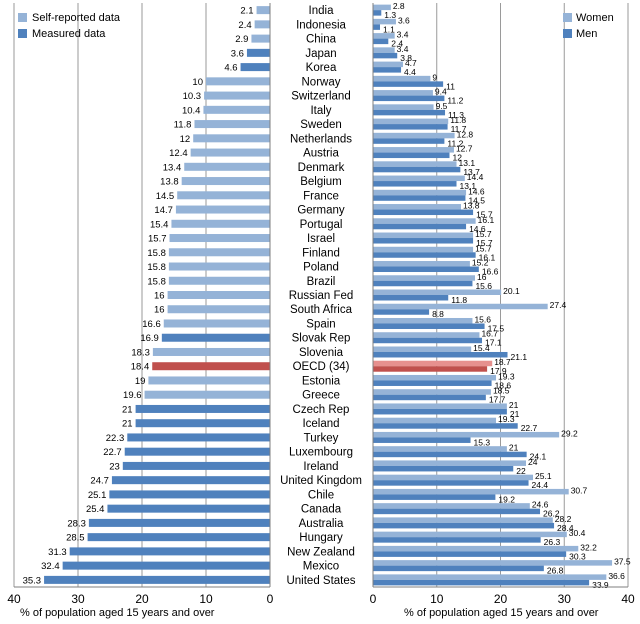 The width and height of the screenshot is (640, 624). Describe the element at coordinates (321, 125) in the screenshot. I see `country-label-sweden: Sweden` at that location.